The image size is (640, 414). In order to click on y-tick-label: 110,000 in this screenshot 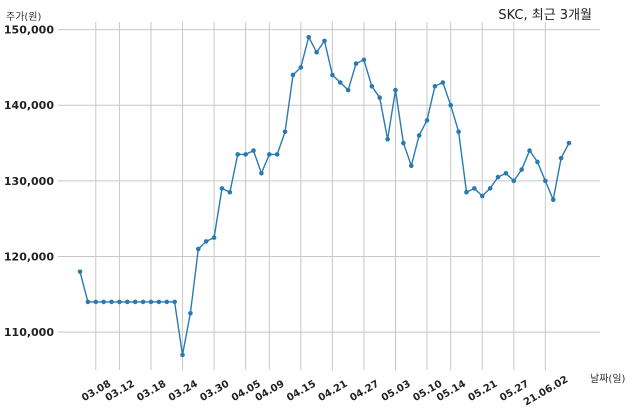, I will do `click(29, 332)`.